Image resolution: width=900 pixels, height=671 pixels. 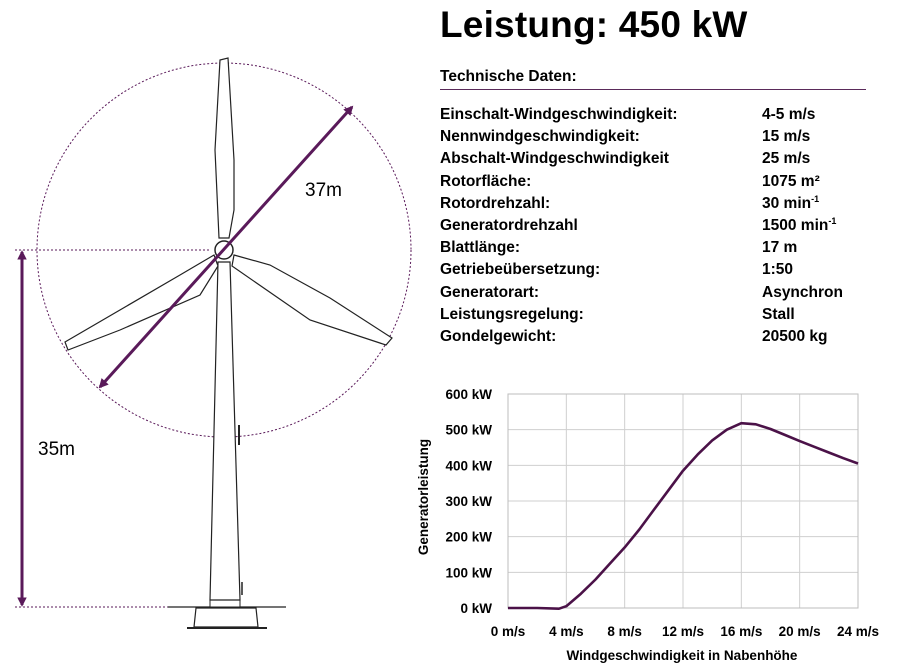 What do you see at coordinates (226, 247) in the screenshot?
I see `rotor-diameter-arrow` at bounding box center [226, 247].